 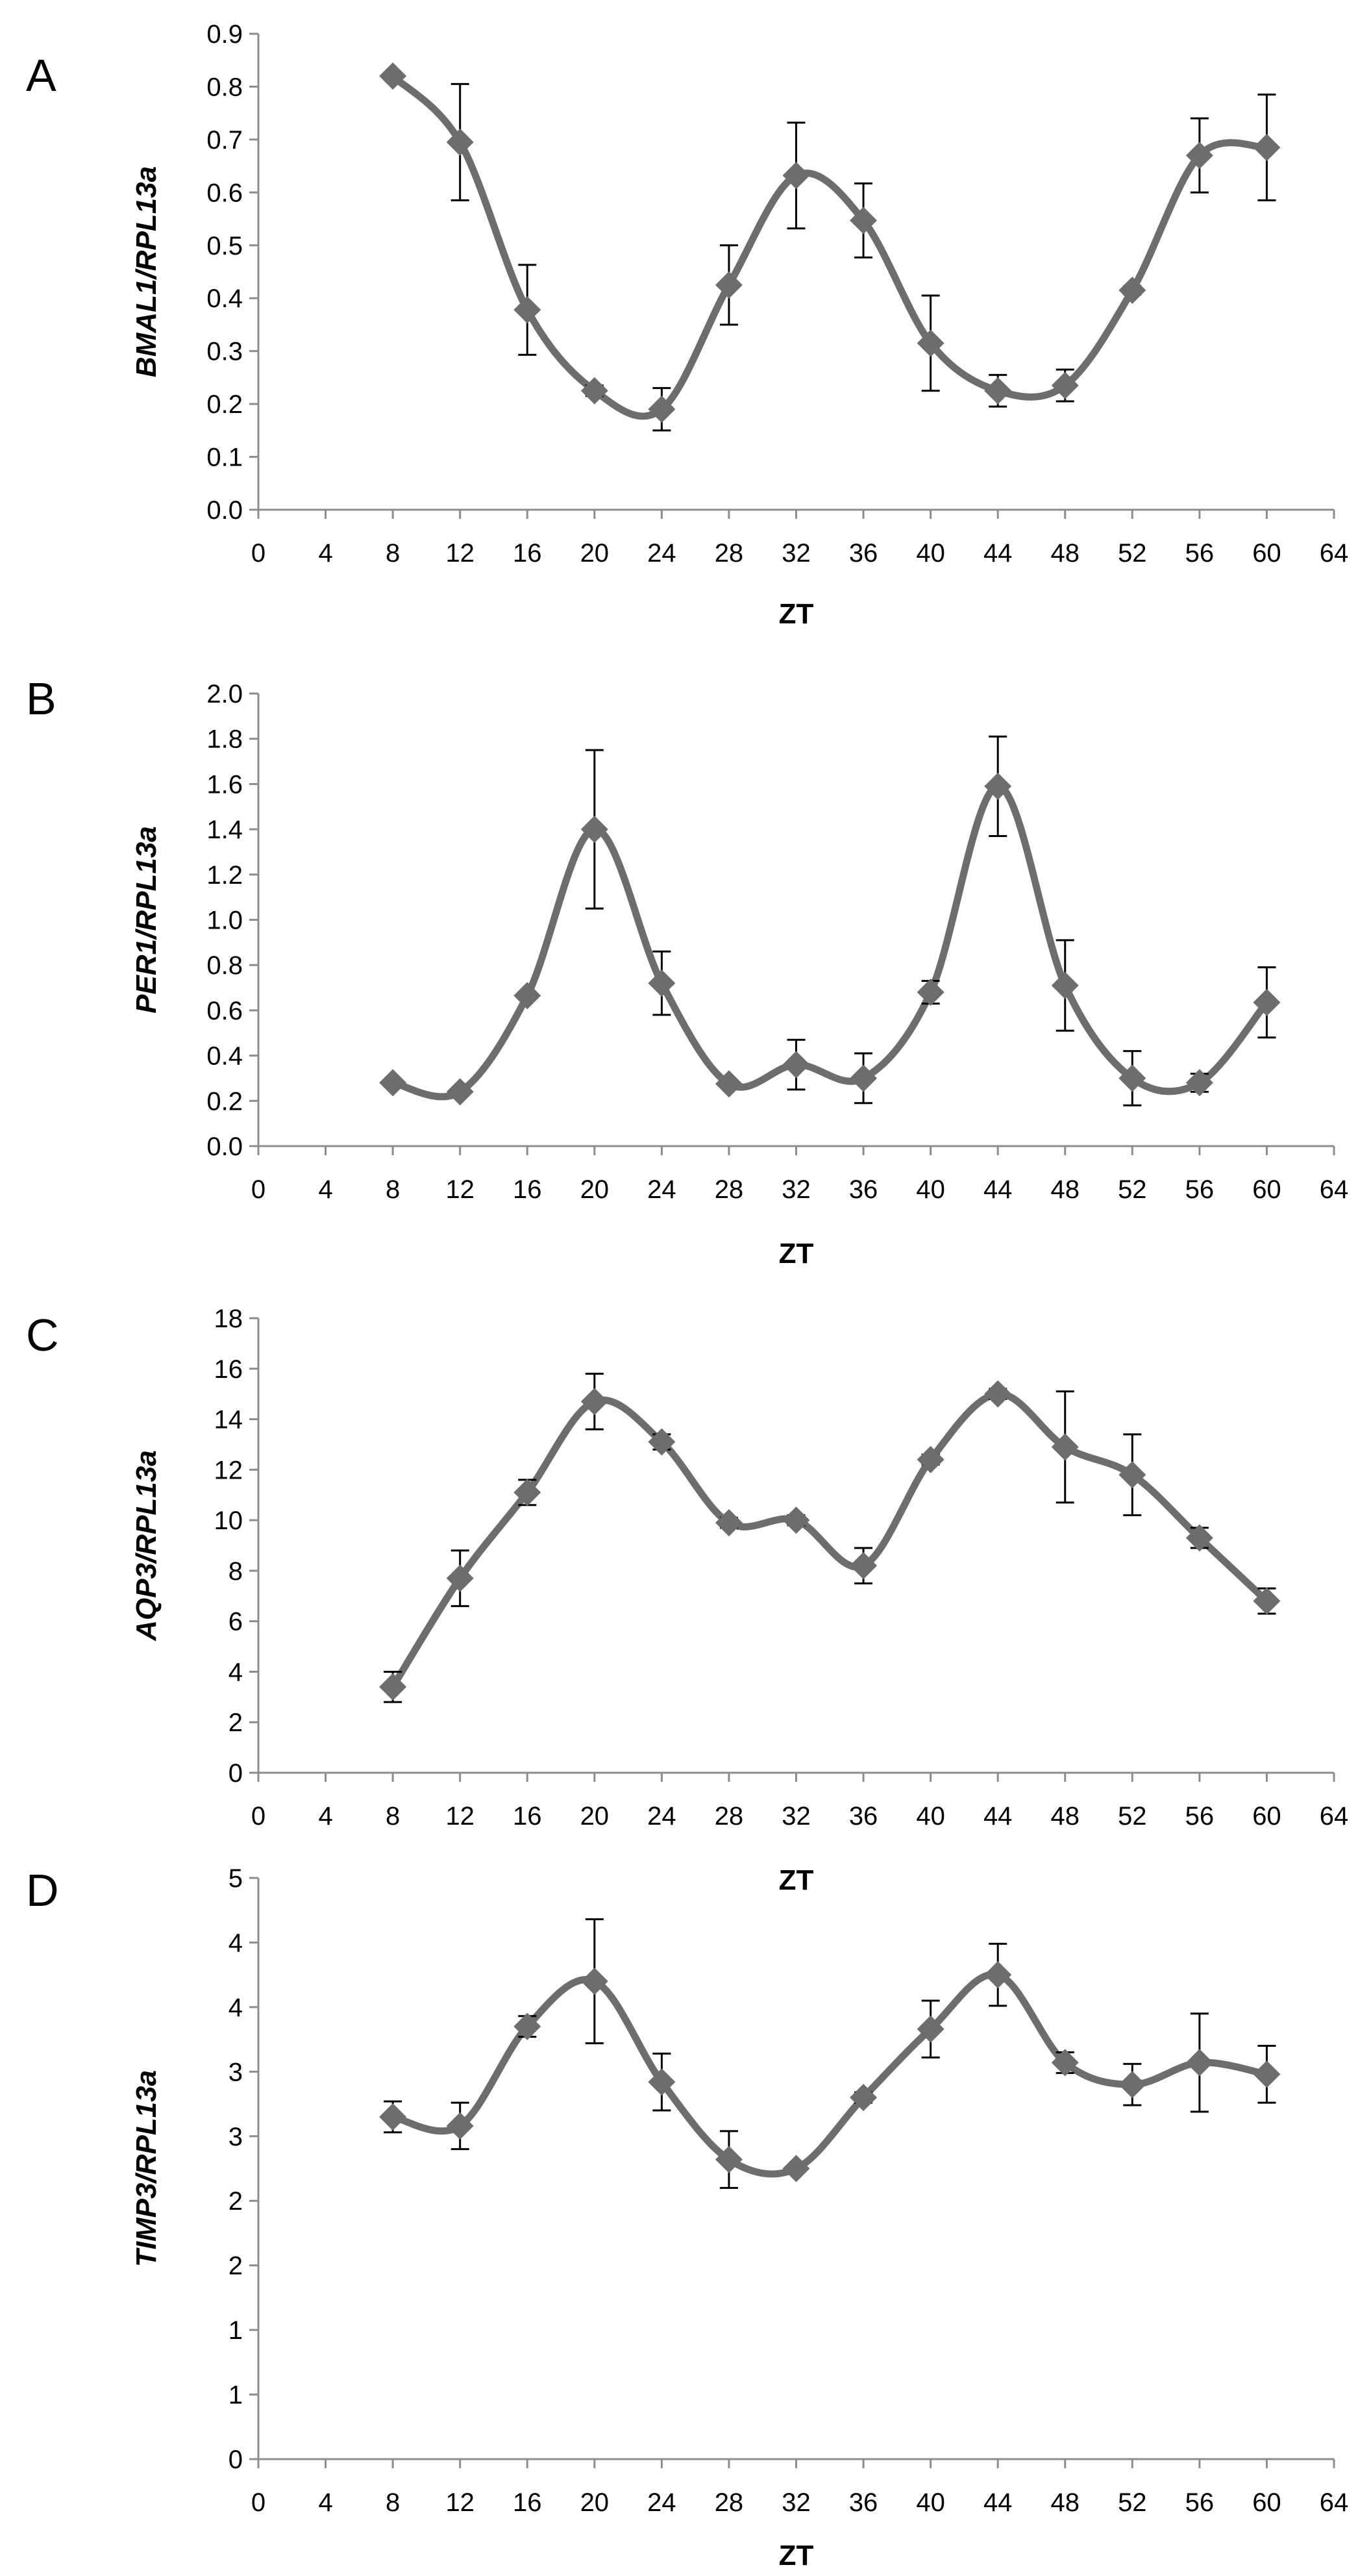 I want to click on y-tick-label: 1.8, so click(x=224, y=739).